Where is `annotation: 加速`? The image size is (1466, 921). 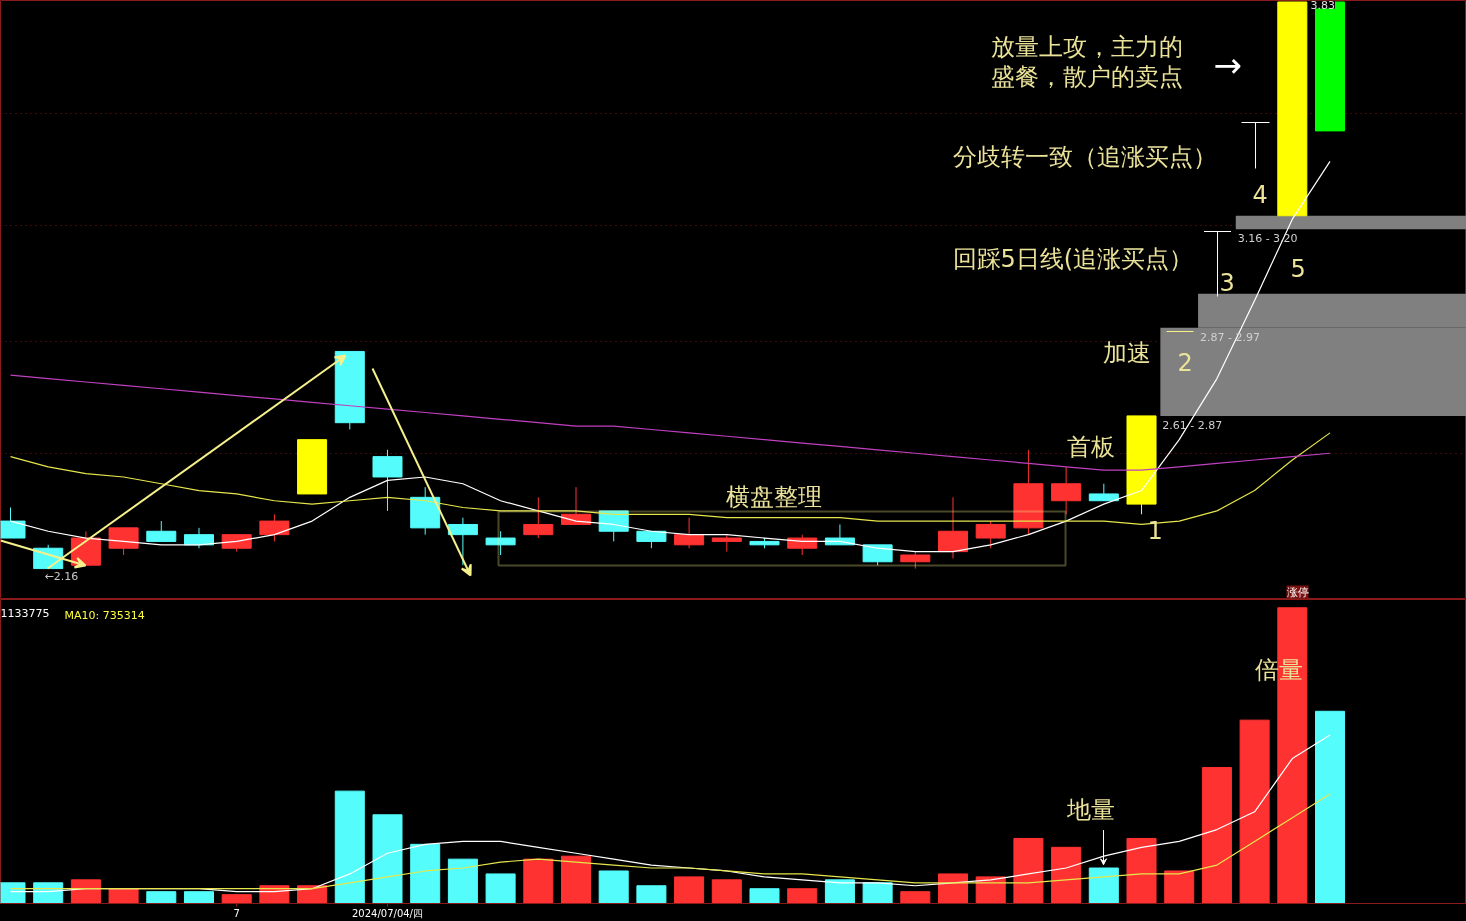 annotation: 加速 is located at coordinates (1126, 352).